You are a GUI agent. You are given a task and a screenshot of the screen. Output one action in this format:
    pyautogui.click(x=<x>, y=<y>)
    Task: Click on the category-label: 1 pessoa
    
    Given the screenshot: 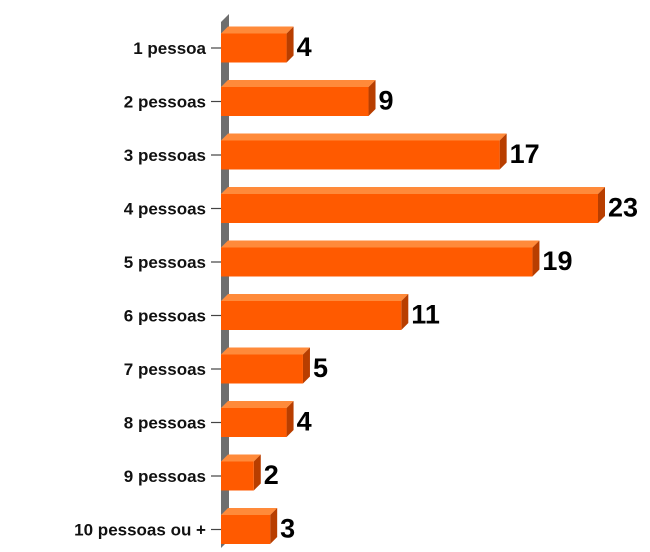 What is the action you would take?
    pyautogui.click(x=169, y=48)
    